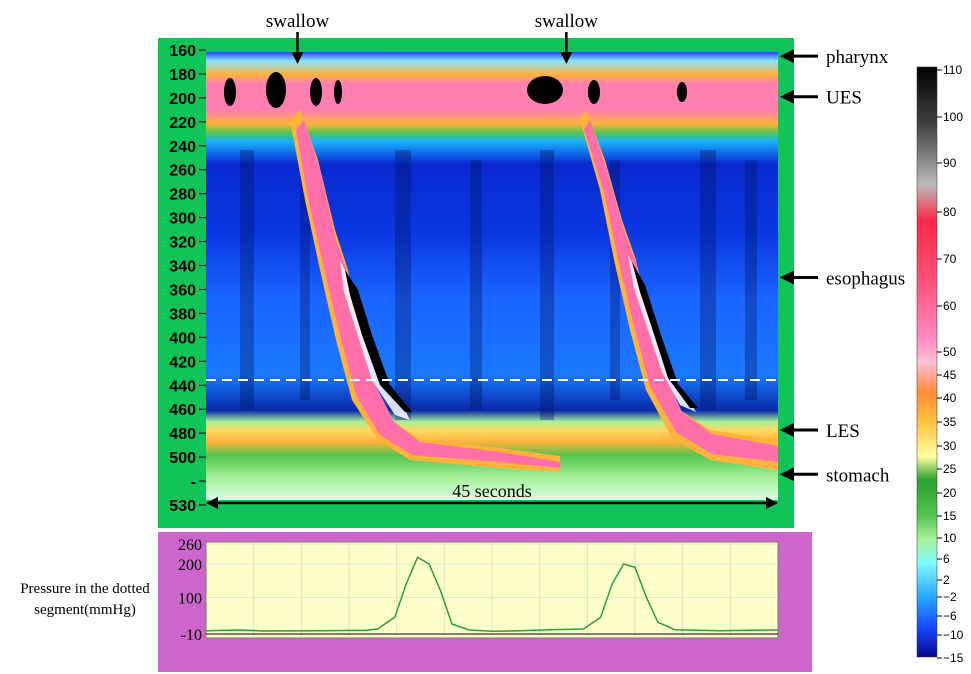 The height and width of the screenshot is (674, 971). I want to click on colorbar-tick-label: 70, so click(950, 259).